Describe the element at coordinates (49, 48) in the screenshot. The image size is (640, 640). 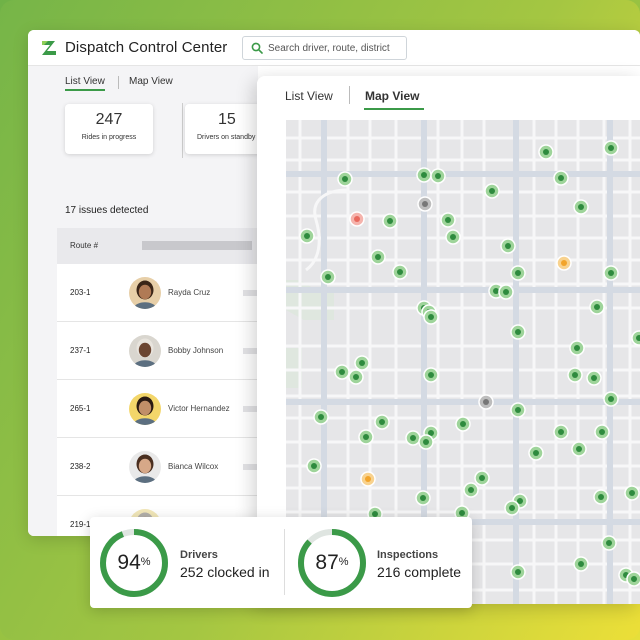
I see `z-logo-icon` at that location.